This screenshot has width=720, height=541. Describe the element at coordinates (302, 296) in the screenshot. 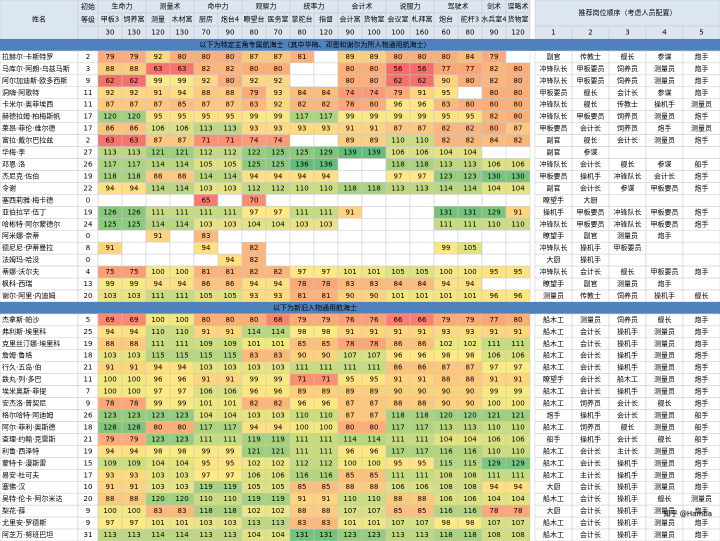

I see `value: 81` at that location.